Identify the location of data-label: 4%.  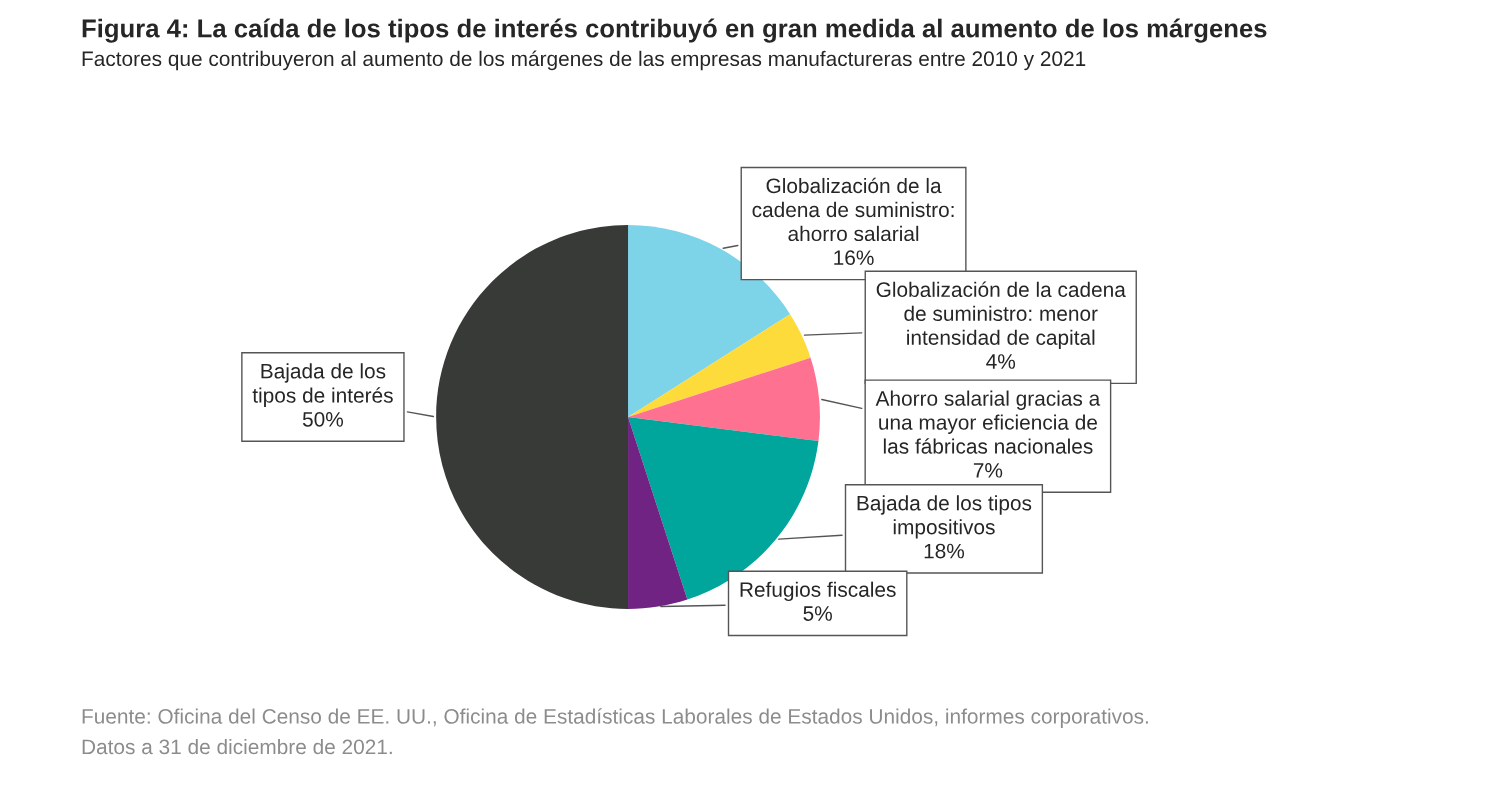
(1001, 361).